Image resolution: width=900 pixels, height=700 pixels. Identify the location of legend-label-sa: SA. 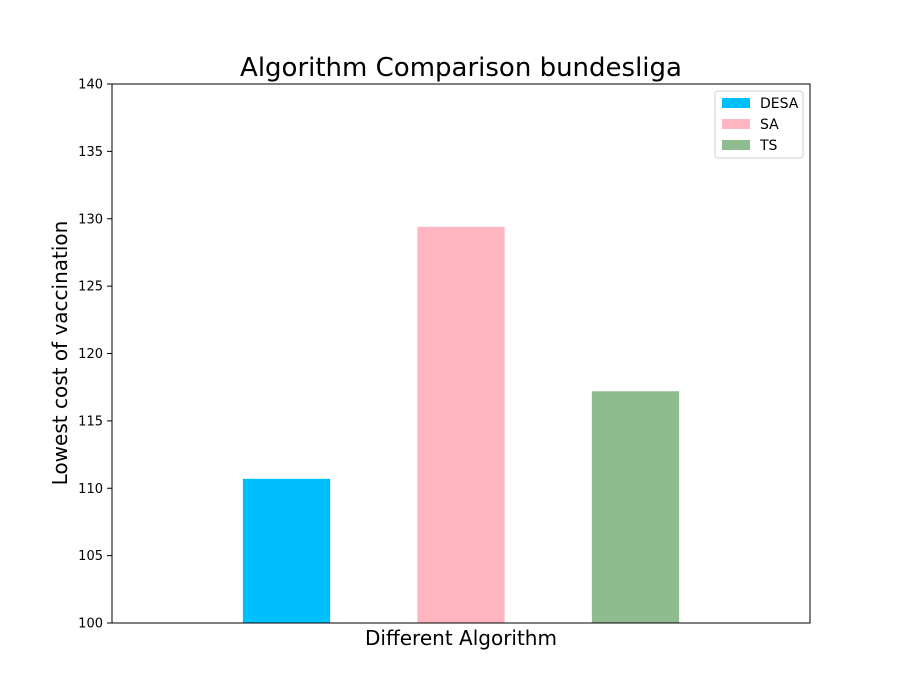
(769, 125).